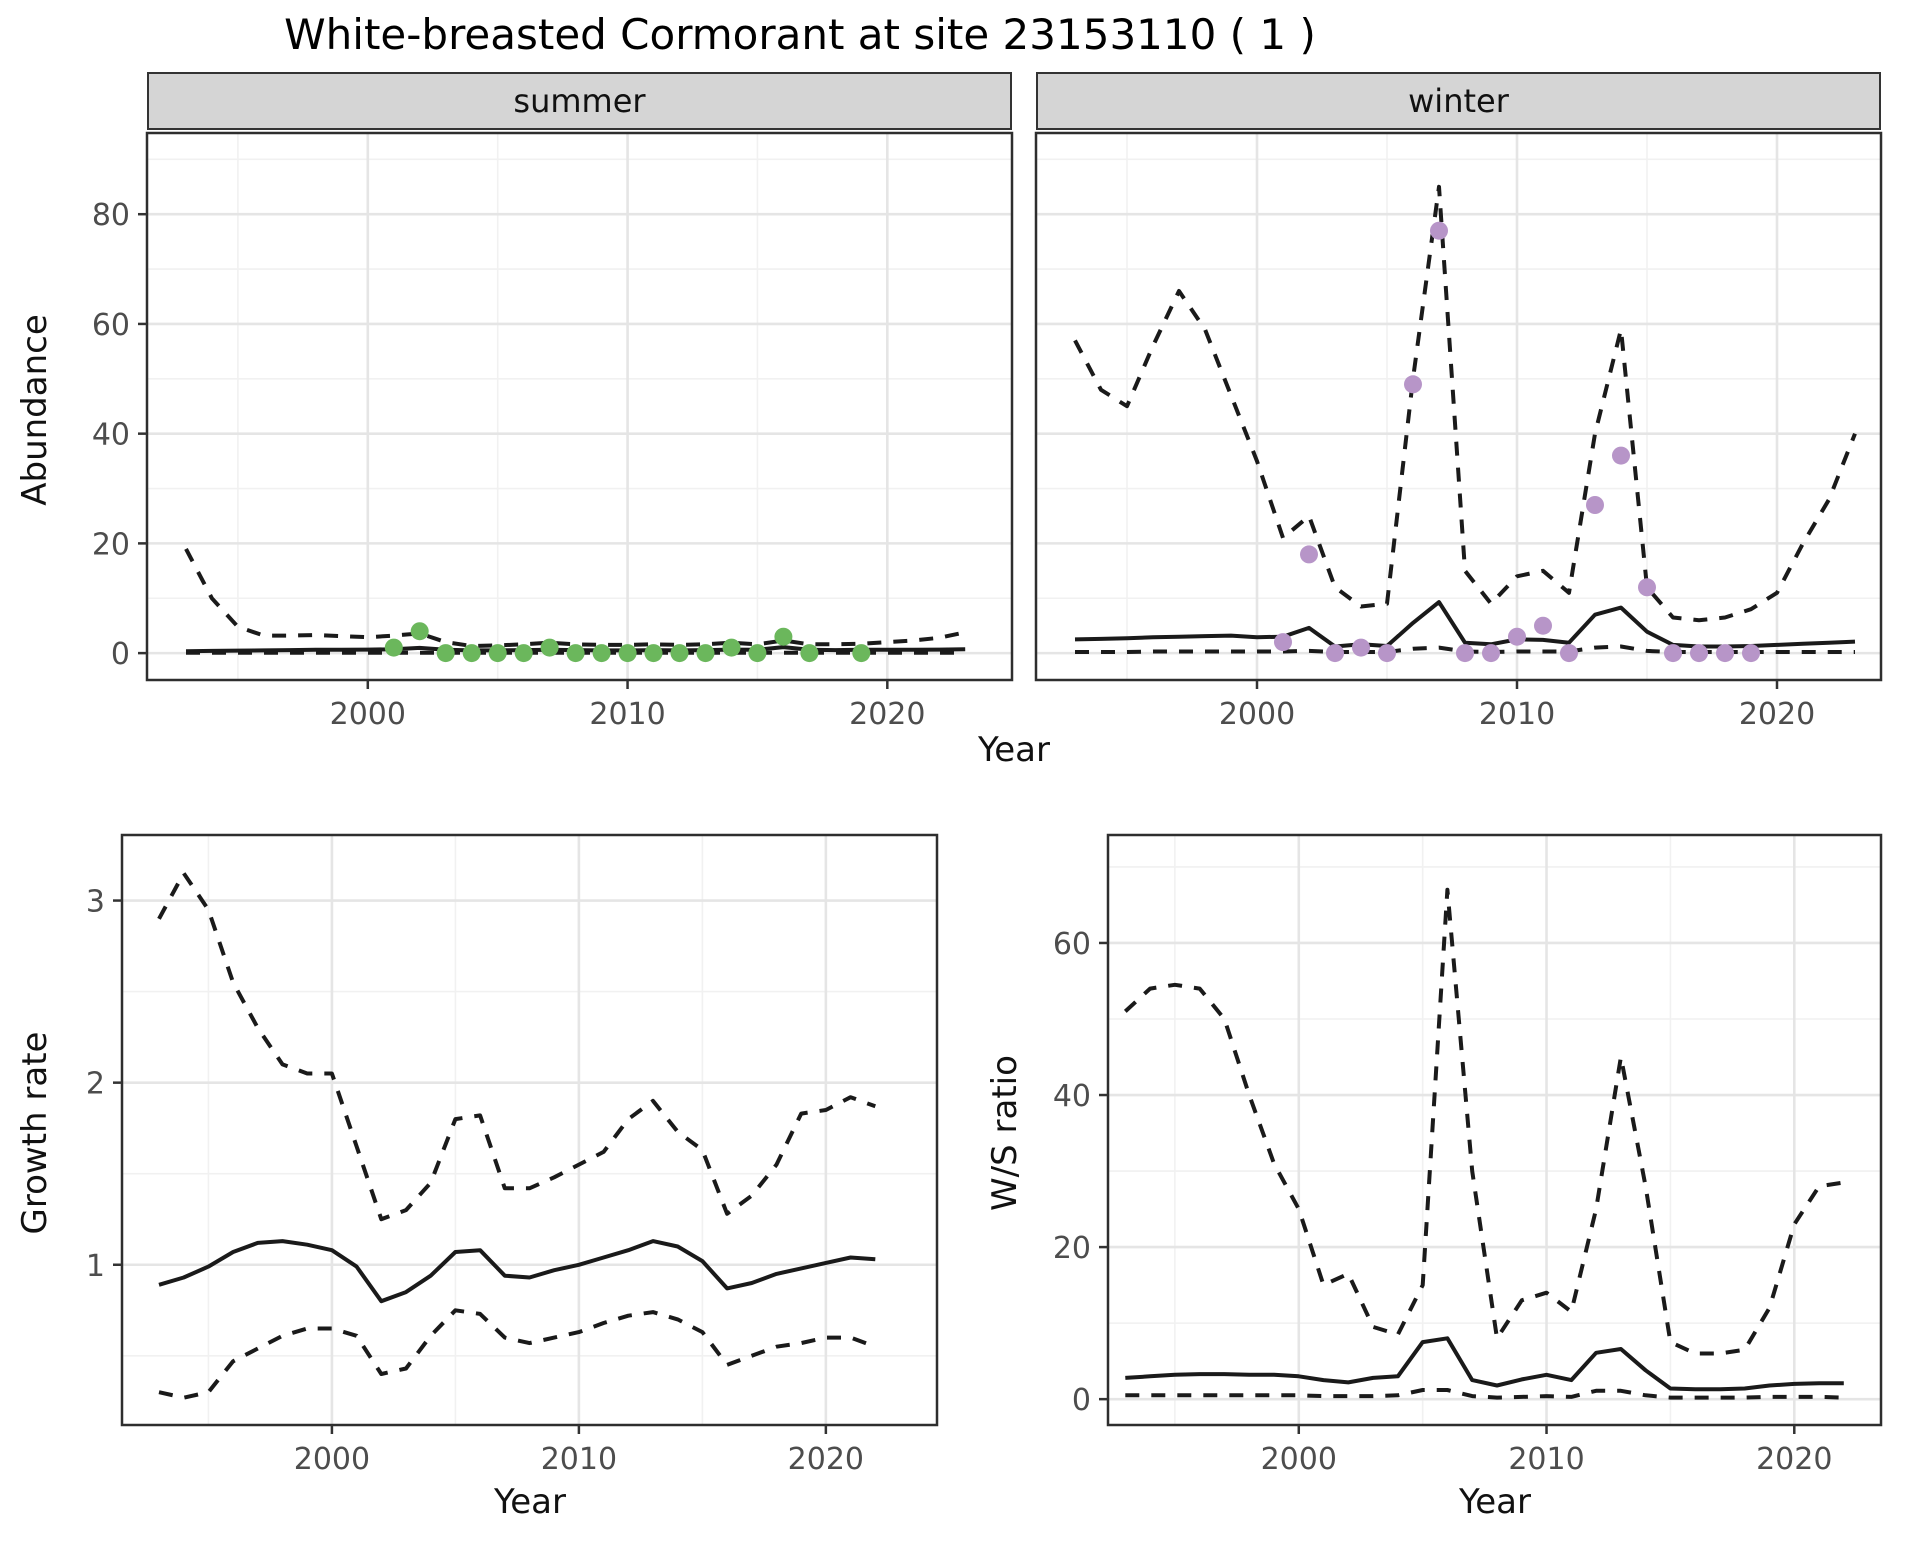 The width and height of the screenshot is (1920, 1560). I want to click on y-axis-title-abundance: Abundance, so click(35, 410).